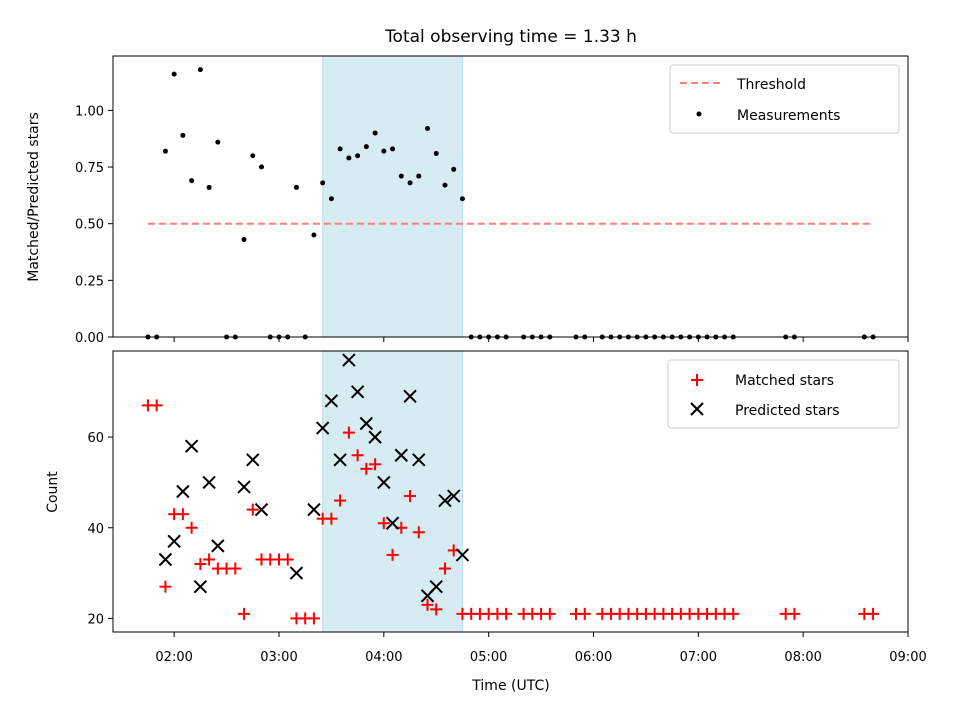 The image size is (960, 720). What do you see at coordinates (95, 438) in the screenshot?
I see `bottom-ytick-label: 60` at bounding box center [95, 438].